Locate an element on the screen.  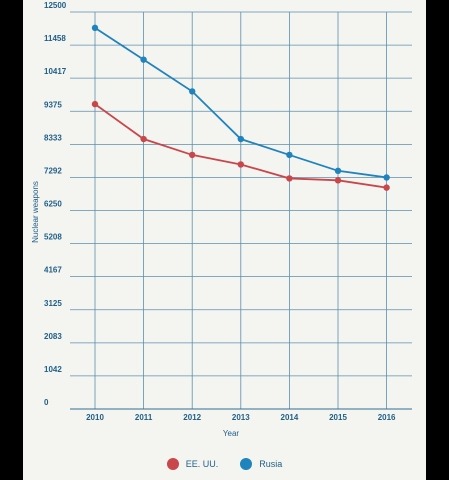
y-tick-label: 2083 is located at coordinates (53, 336).